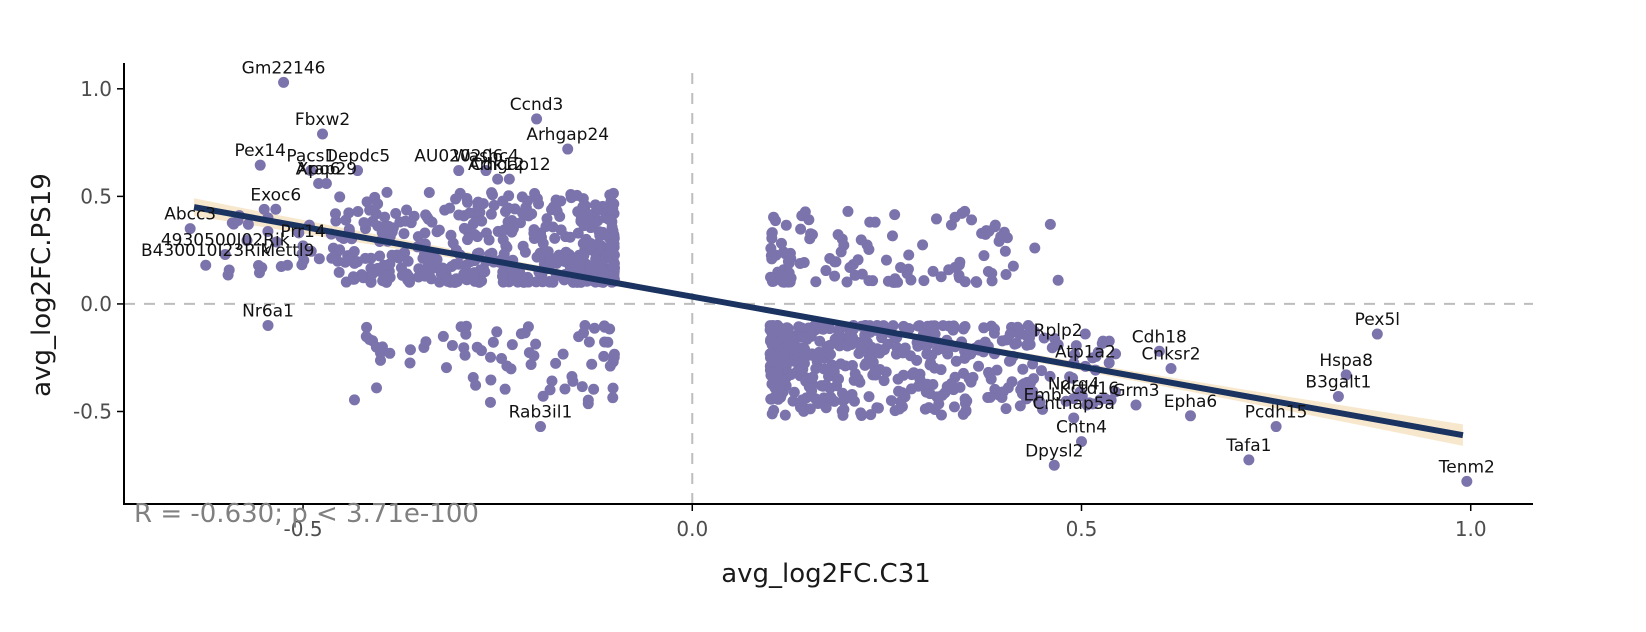 The image size is (1646, 632). What do you see at coordinates (458, 157) in the screenshot?
I see `gene-label: AU020206` at bounding box center [458, 157].